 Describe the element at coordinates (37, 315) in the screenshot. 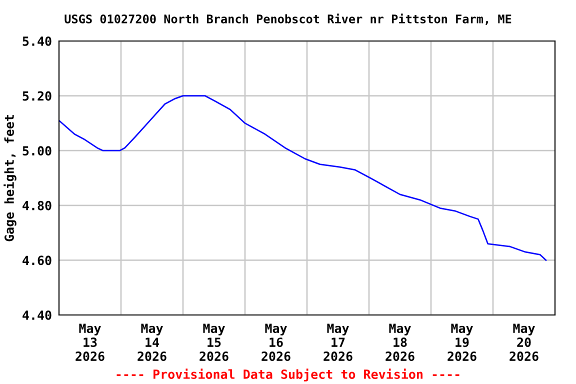

I see `y-tick-label: 4.40` at that location.